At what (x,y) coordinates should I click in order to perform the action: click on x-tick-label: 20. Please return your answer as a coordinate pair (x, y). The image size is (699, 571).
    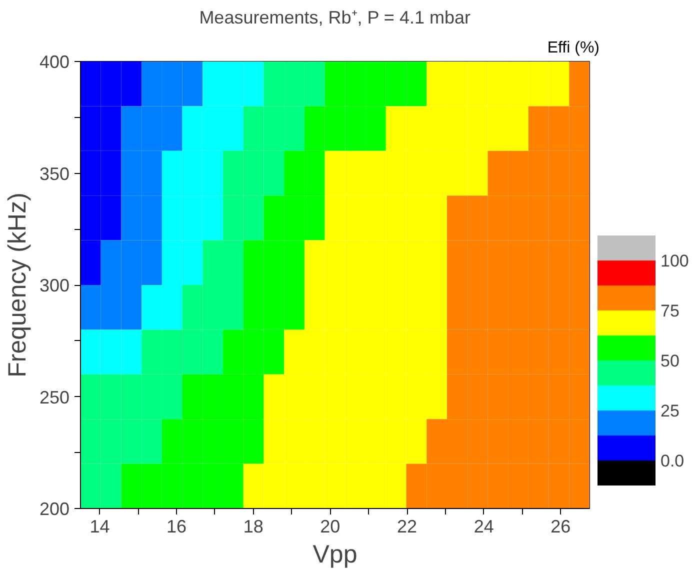
    Looking at the image, I should click on (330, 526).